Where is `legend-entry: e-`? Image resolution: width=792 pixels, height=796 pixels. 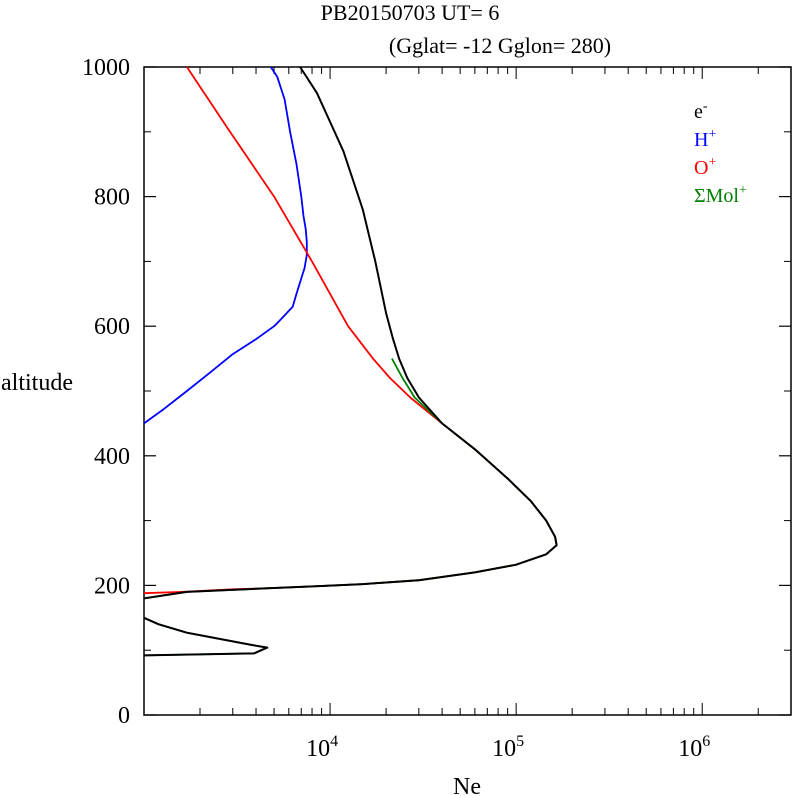 legend-entry: e- is located at coordinates (701, 111).